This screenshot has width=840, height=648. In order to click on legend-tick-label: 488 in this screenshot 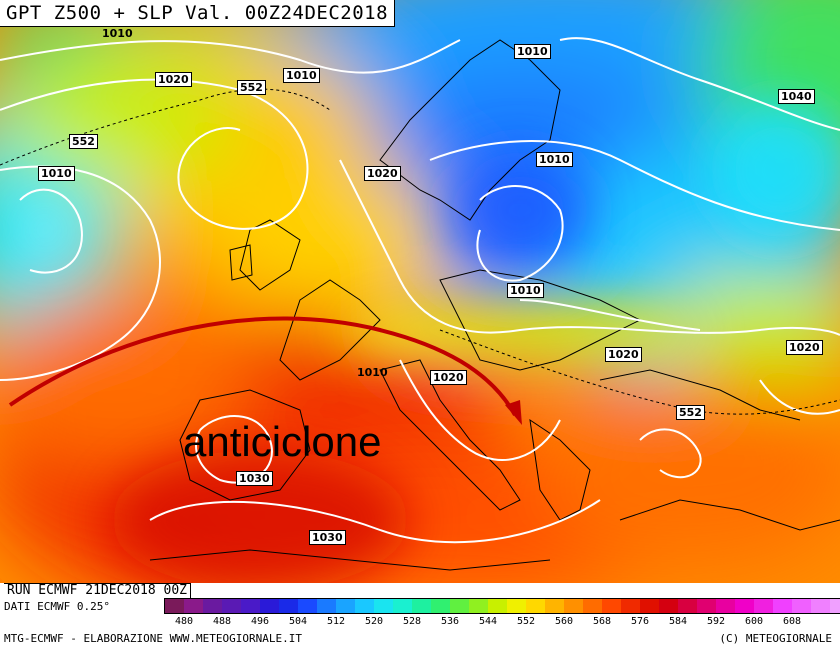, I will do `click(222, 621)`.